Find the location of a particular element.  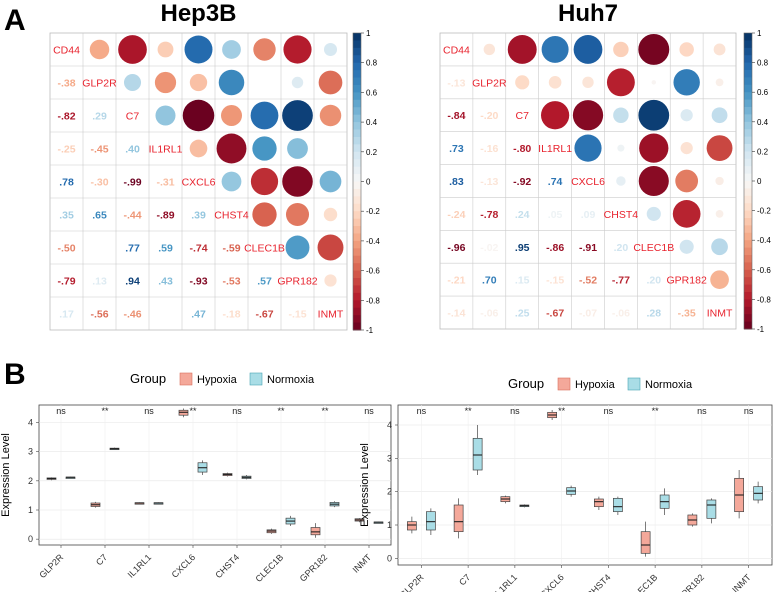

corr-coef: -.16 is located at coordinates (489, 149).